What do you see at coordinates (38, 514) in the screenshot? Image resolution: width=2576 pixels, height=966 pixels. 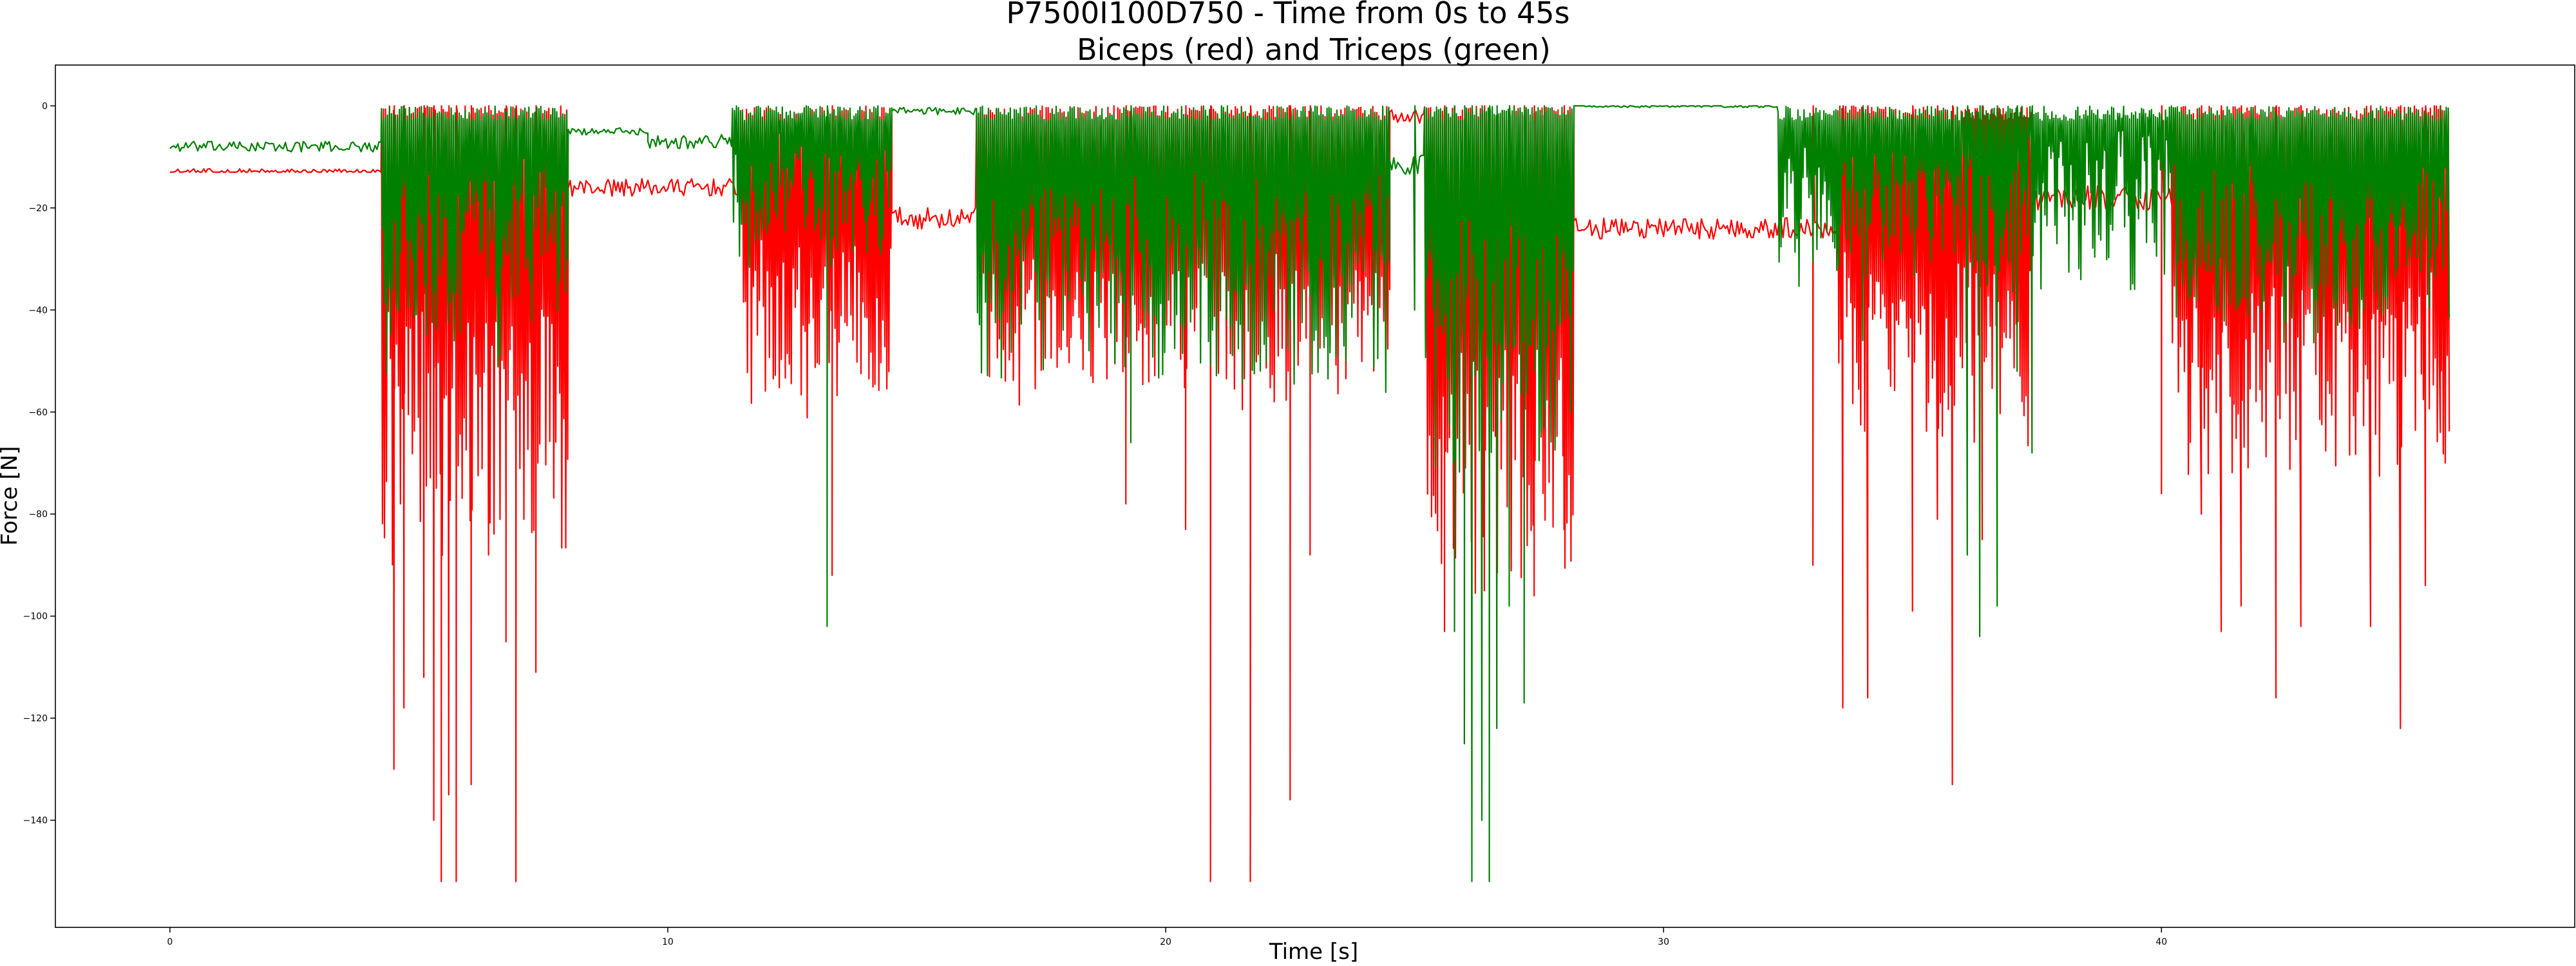 I see `y-tick-label: −80` at bounding box center [38, 514].